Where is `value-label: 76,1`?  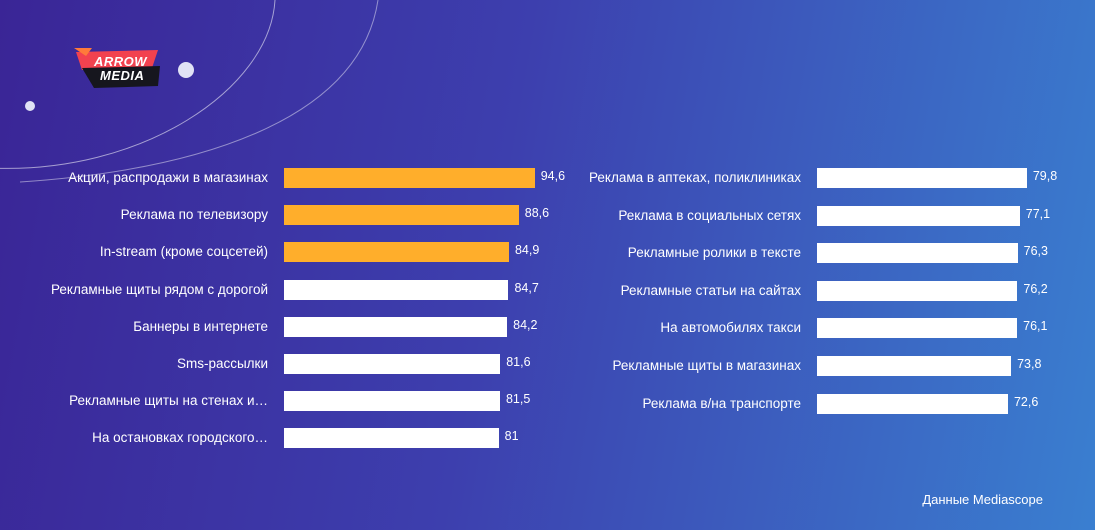 value-label: 76,1 is located at coordinates (1035, 326).